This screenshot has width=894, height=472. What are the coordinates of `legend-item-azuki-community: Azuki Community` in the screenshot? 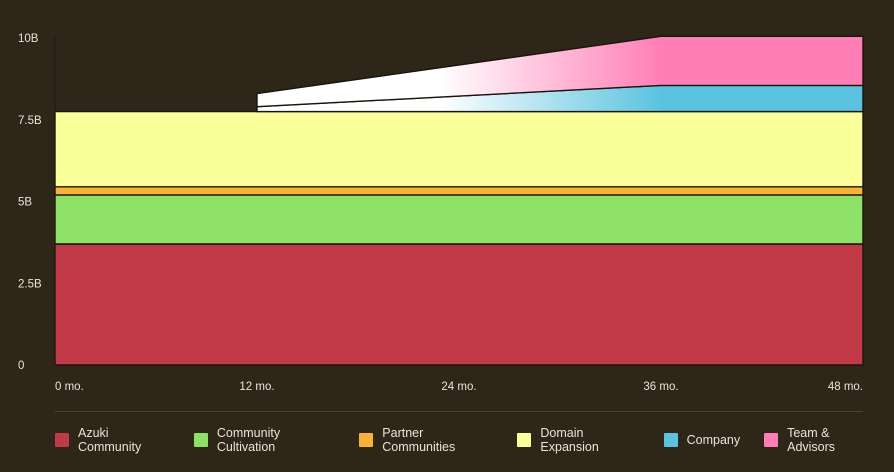 It's located at (112, 440).